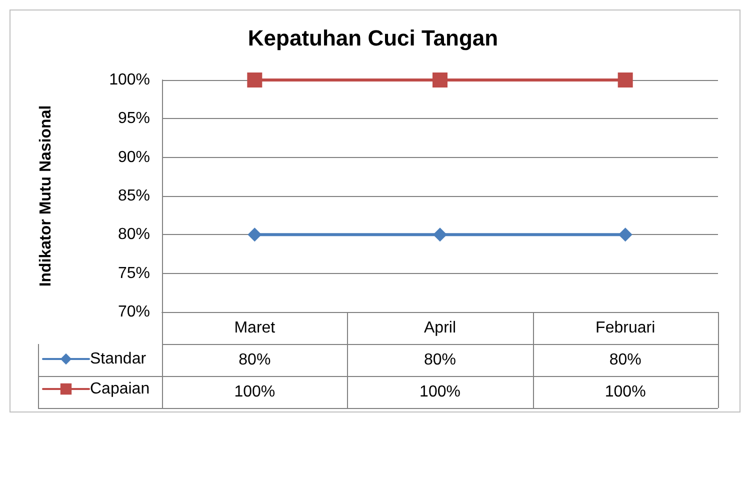 Image resolution: width=746 pixels, height=477 pixels. Describe the element at coordinates (373, 38) in the screenshot. I see `chart-title: Kepatuhan Cuci Tangan` at that location.